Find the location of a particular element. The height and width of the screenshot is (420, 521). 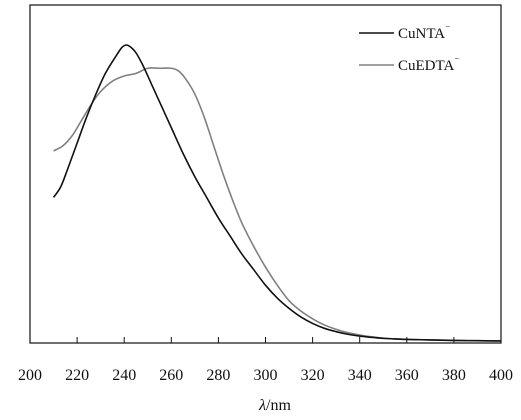

x-tick-label-300: 300 is located at coordinates (266, 375).